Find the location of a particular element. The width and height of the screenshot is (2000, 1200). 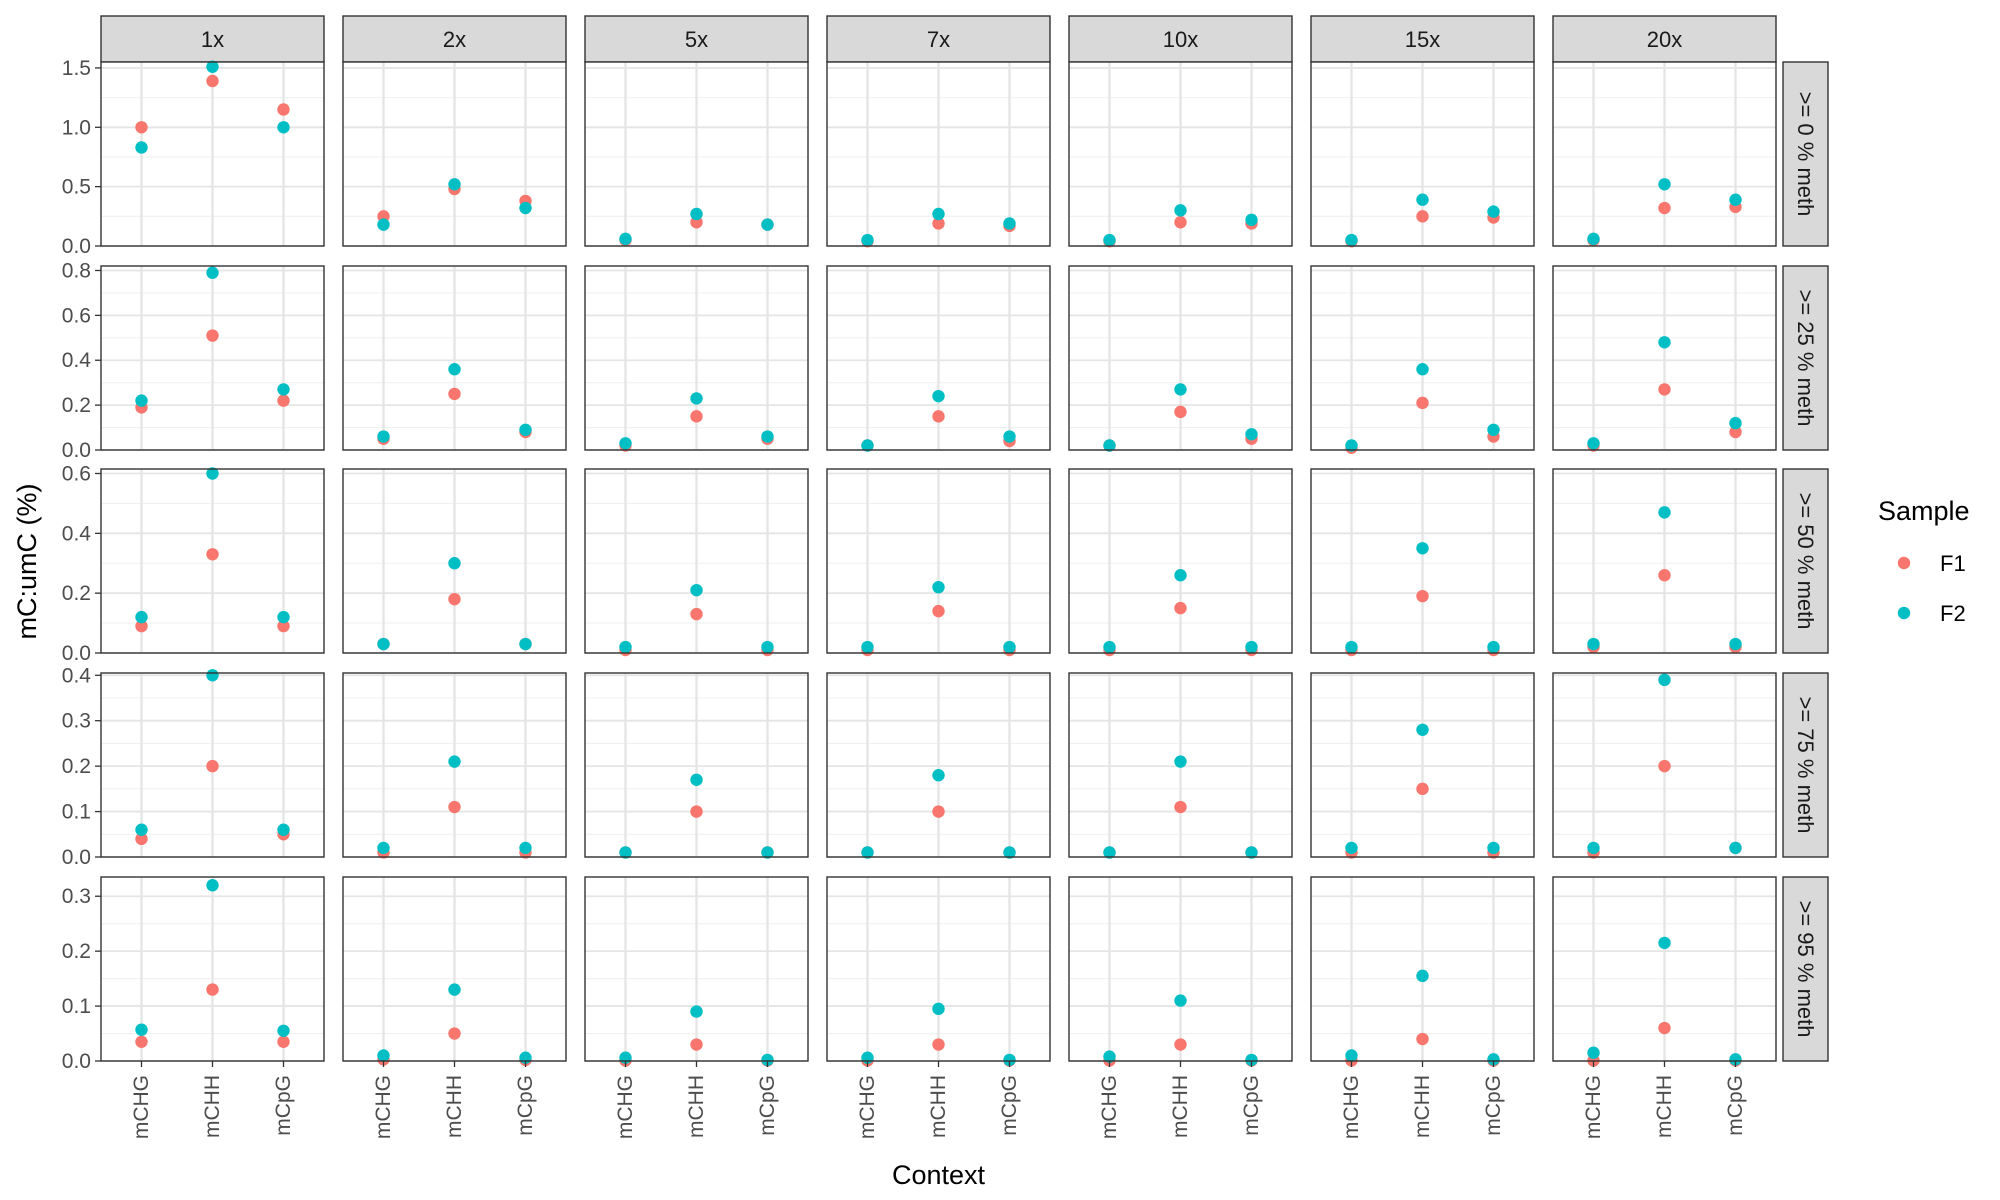

col-strip-5x is located at coordinates (696, 39).